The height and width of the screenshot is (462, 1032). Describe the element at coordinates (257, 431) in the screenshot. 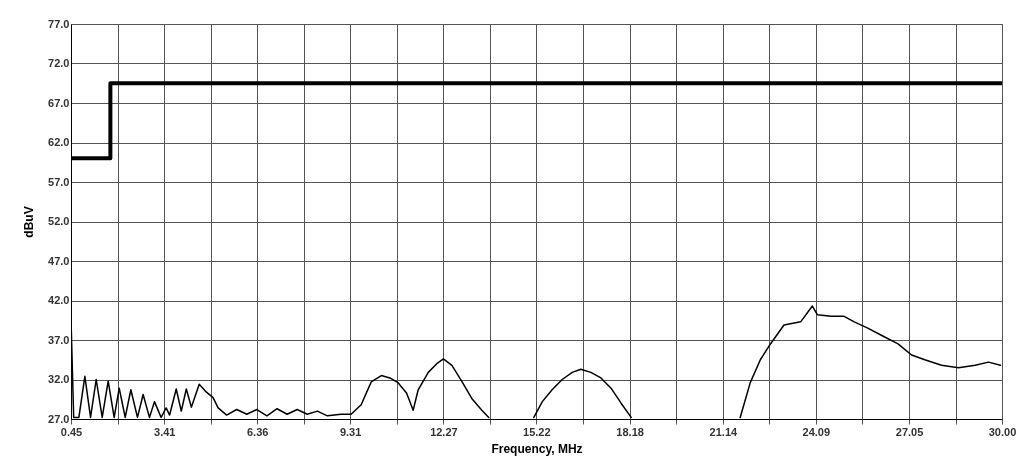

I see `x-tick-label: 6.36` at that location.